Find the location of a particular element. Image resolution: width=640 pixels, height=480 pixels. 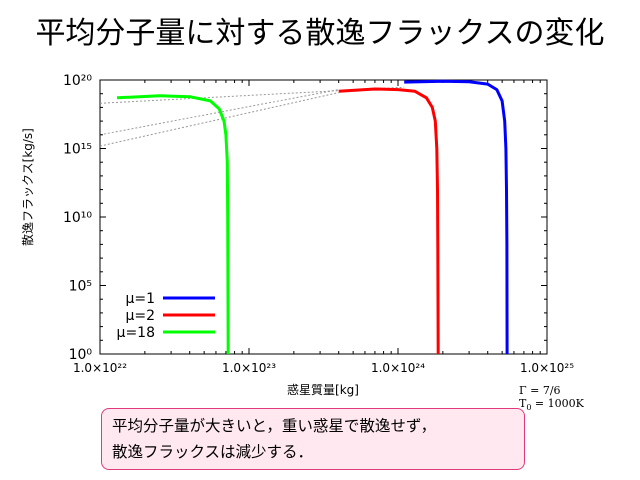

x-tick-label: 1.0×10²⁴ is located at coordinates (398, 368).